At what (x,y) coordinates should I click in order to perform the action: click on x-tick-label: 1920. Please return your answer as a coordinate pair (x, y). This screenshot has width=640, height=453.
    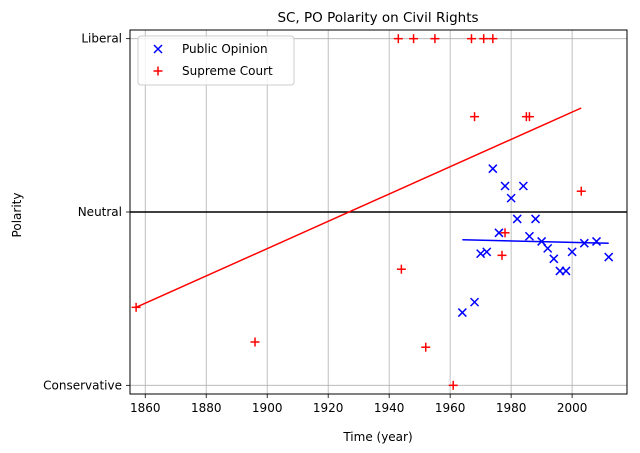
    Looking at the image, I should click on (328, 408).